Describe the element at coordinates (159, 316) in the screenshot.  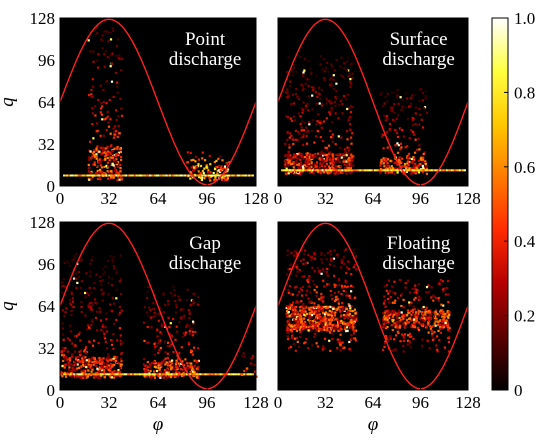
I see `scatter-points` at that location.